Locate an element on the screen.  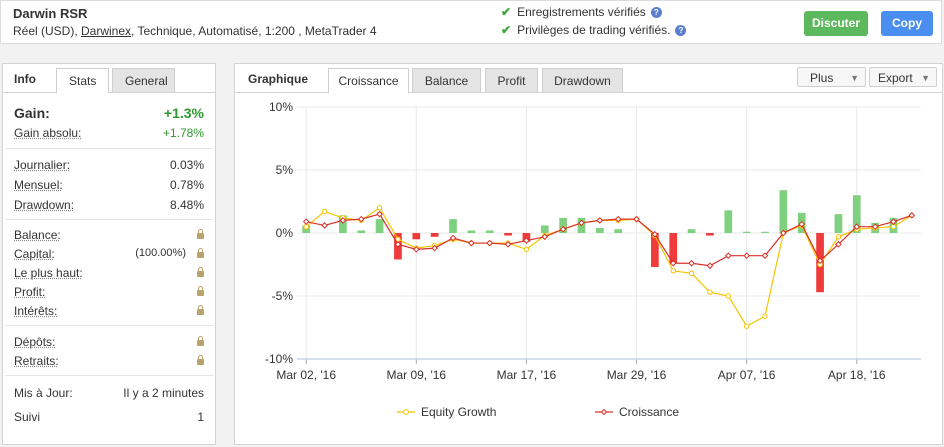
more-dropdown: Plus ▼ is located at coordinates (831, 77).